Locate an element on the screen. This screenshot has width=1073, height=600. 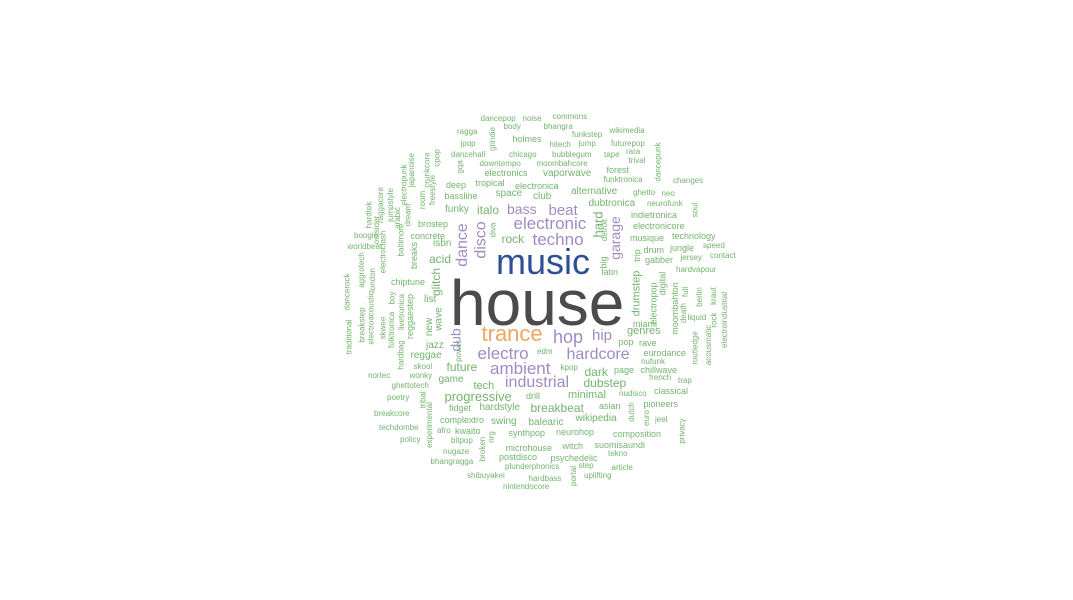
word-gqa: gqa is located at coordinates (460, 167).